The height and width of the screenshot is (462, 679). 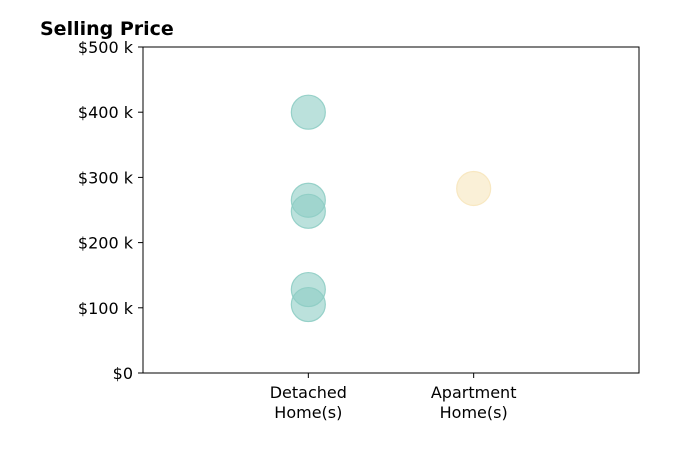 What do you see at coordinates (308, 402) in the screenshot?
I see `x-category-label: Detached Home(s)` at bounding box center [308, 402].